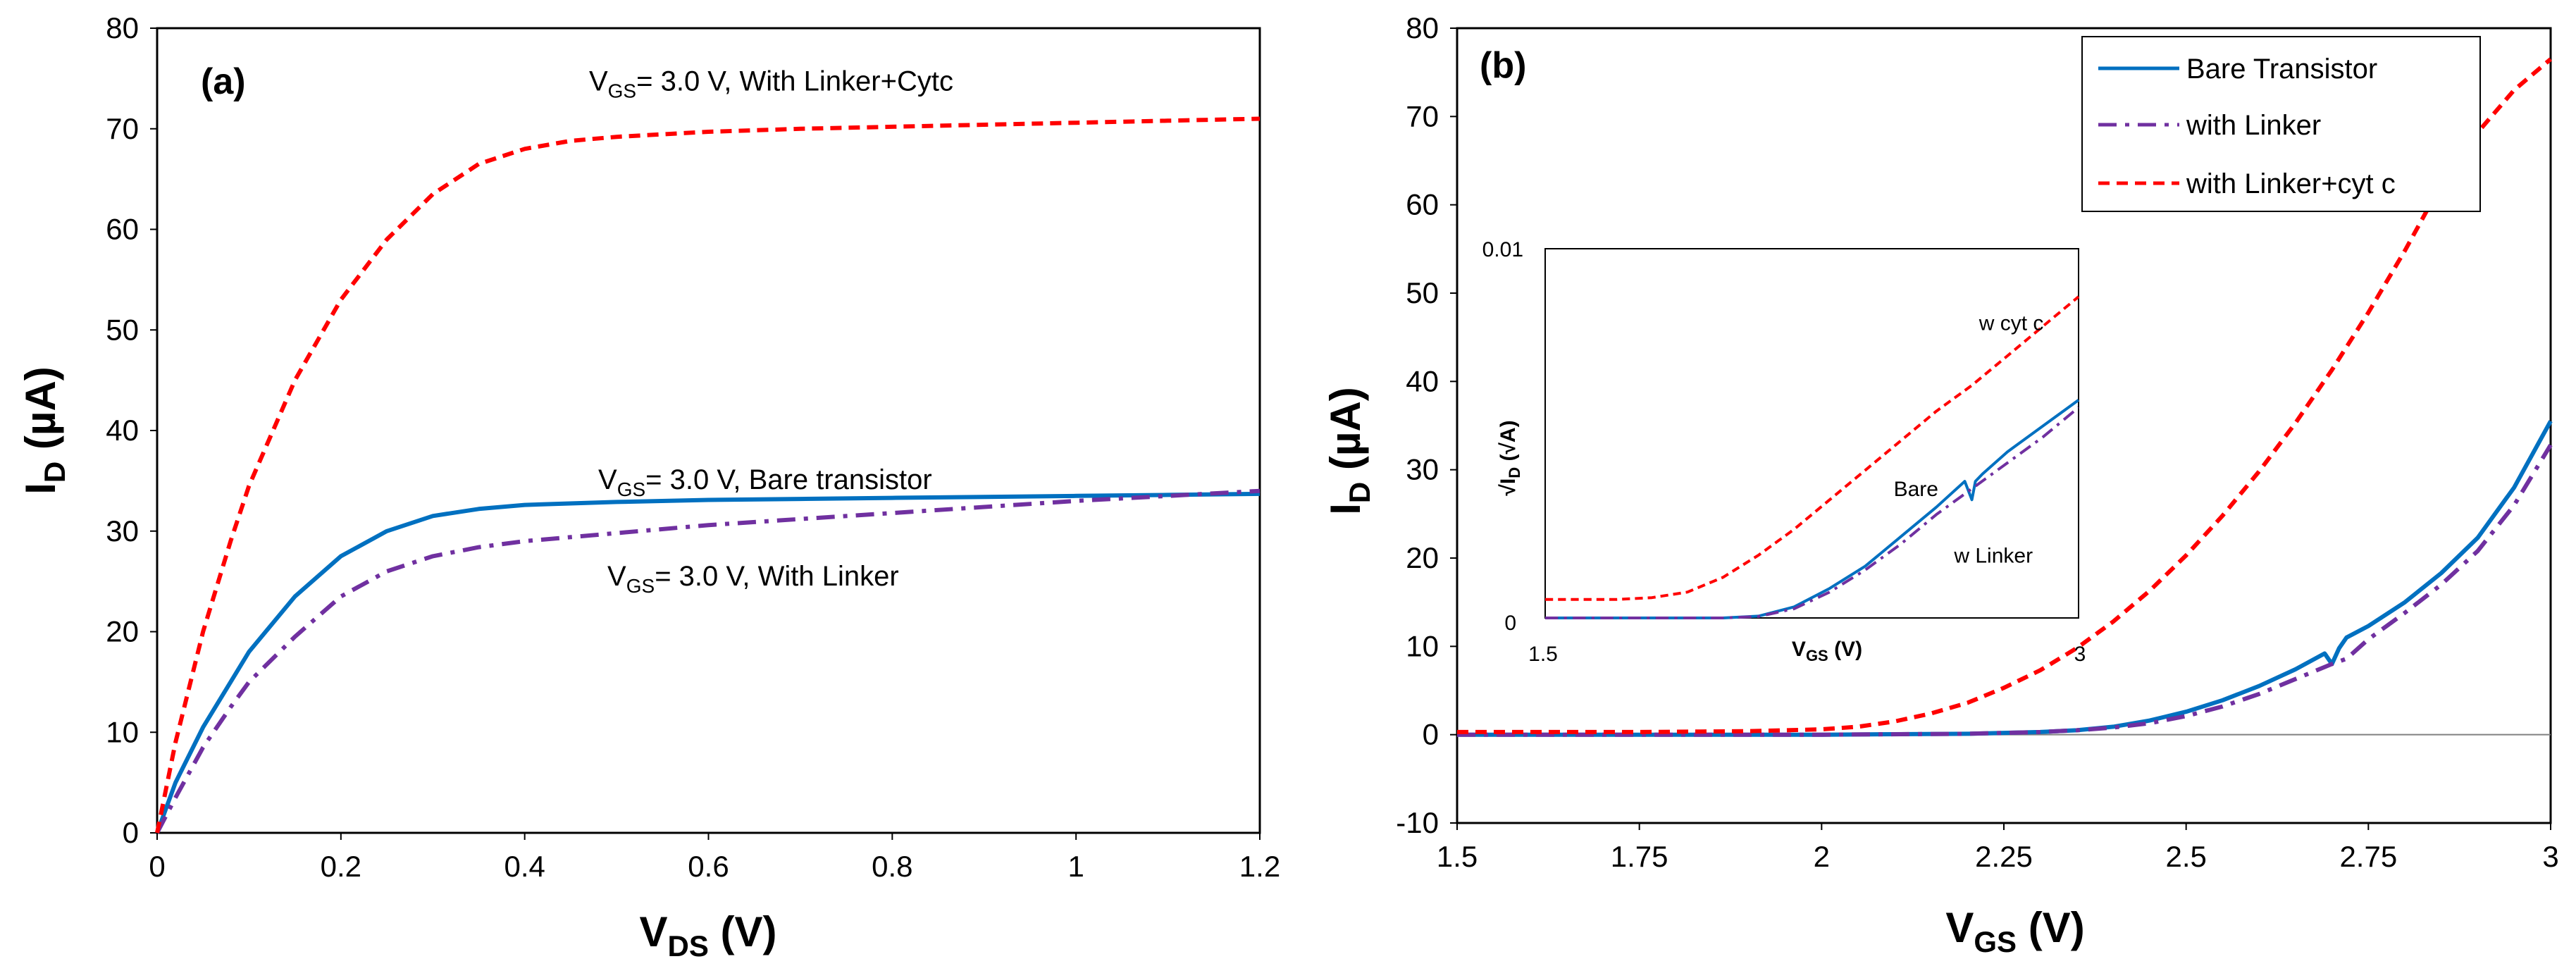 The image size is (2576, 978). I want to click on panel-b-label: (b), so click(1503, 65).